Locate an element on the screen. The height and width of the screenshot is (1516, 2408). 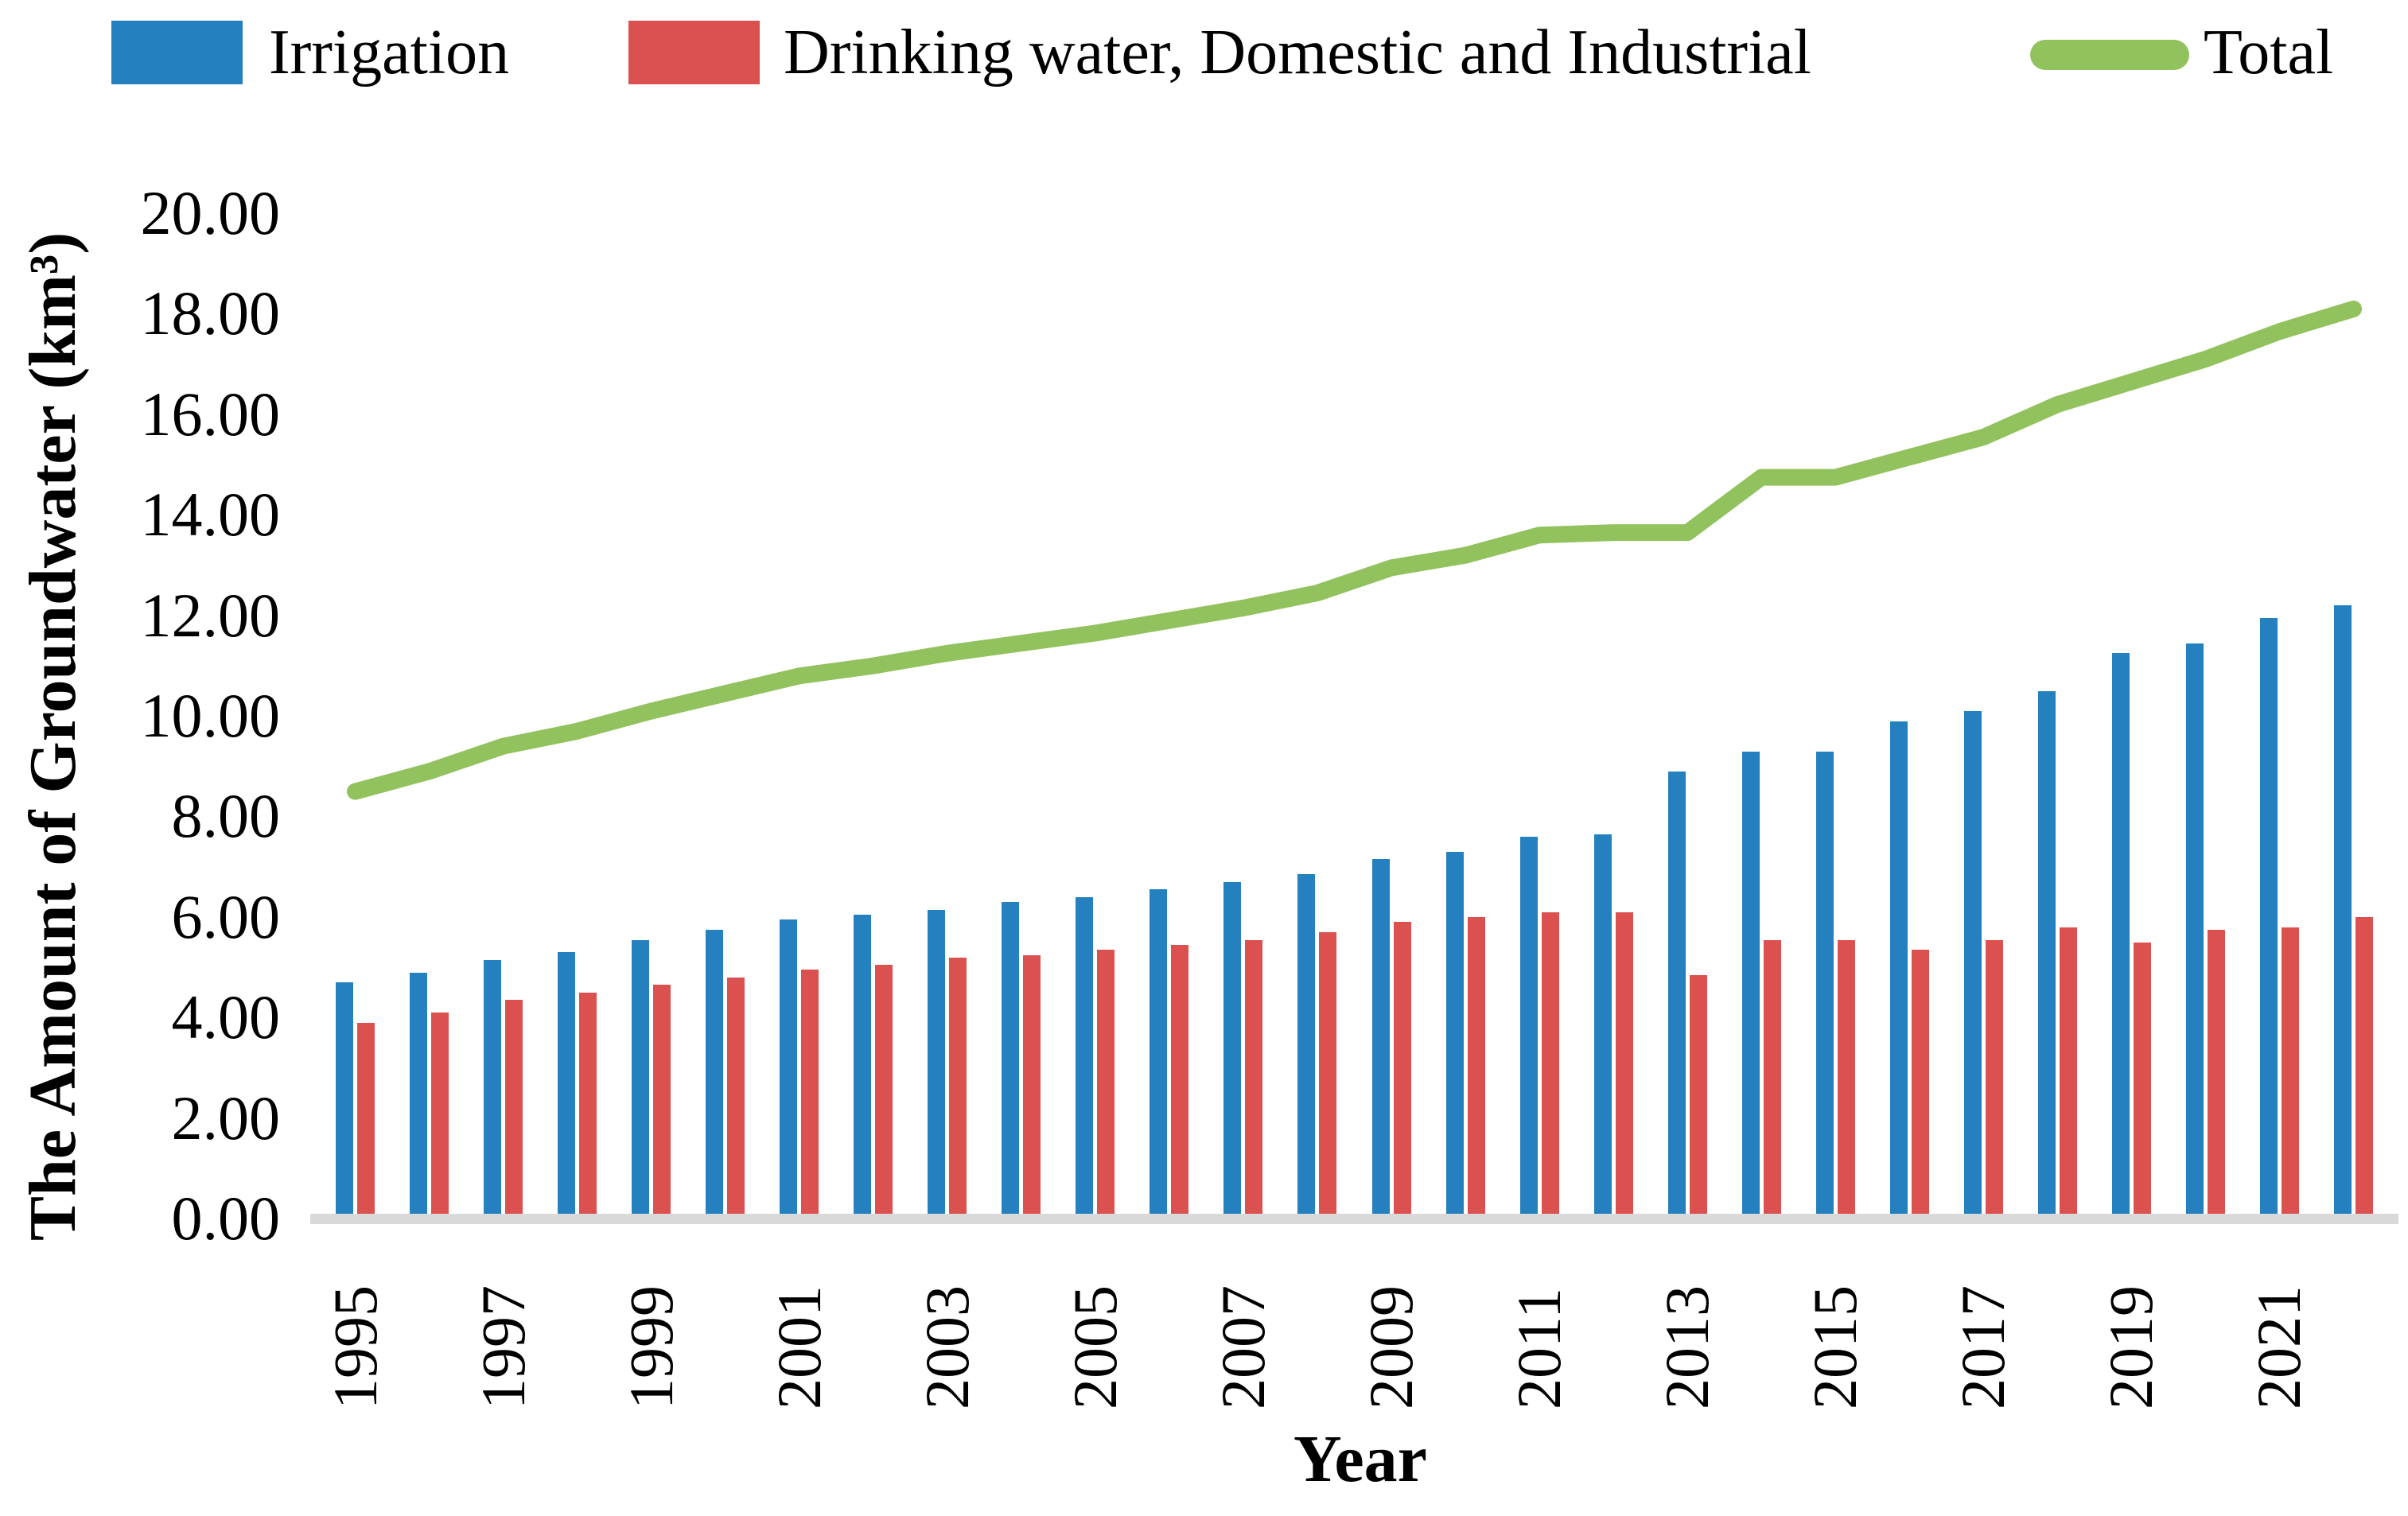
irrigation-bar-2011 is located at coordinates (1528, 1025).